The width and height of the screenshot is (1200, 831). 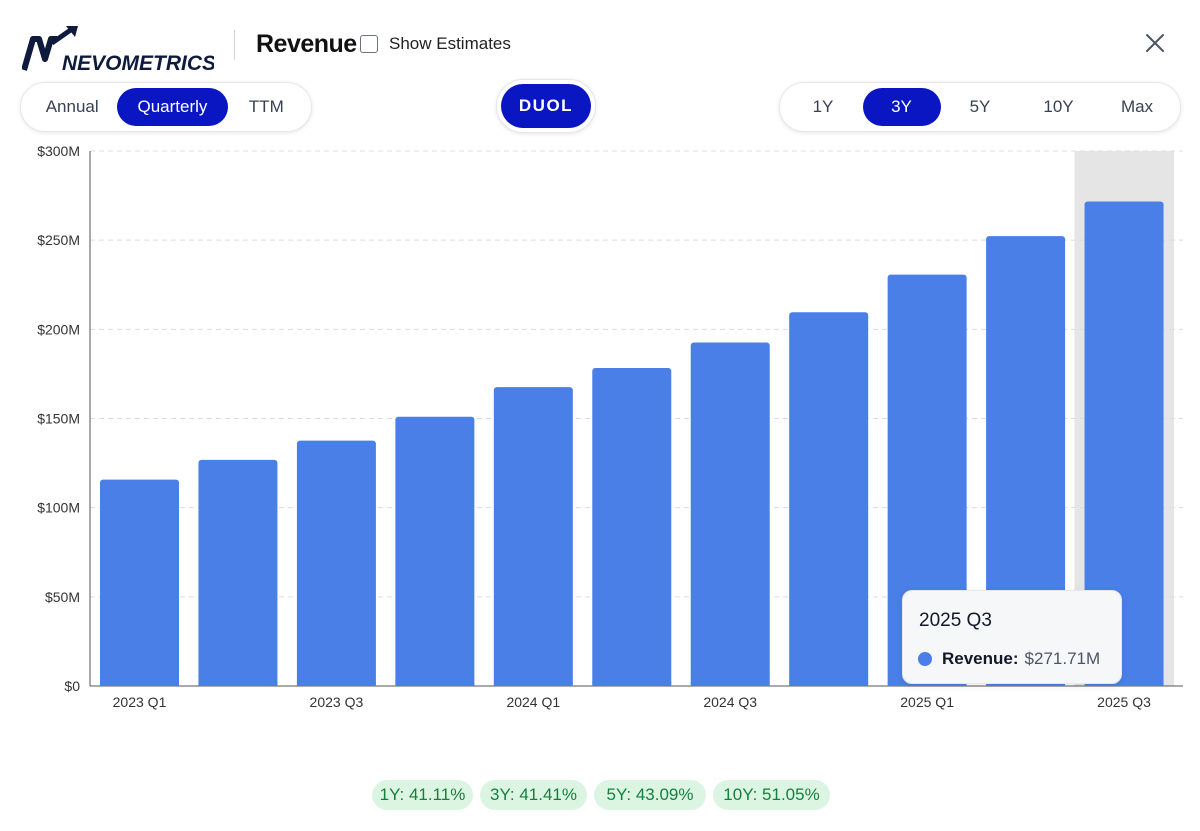 I want to click on bar-2023-q4, so click(x=435, y=551).